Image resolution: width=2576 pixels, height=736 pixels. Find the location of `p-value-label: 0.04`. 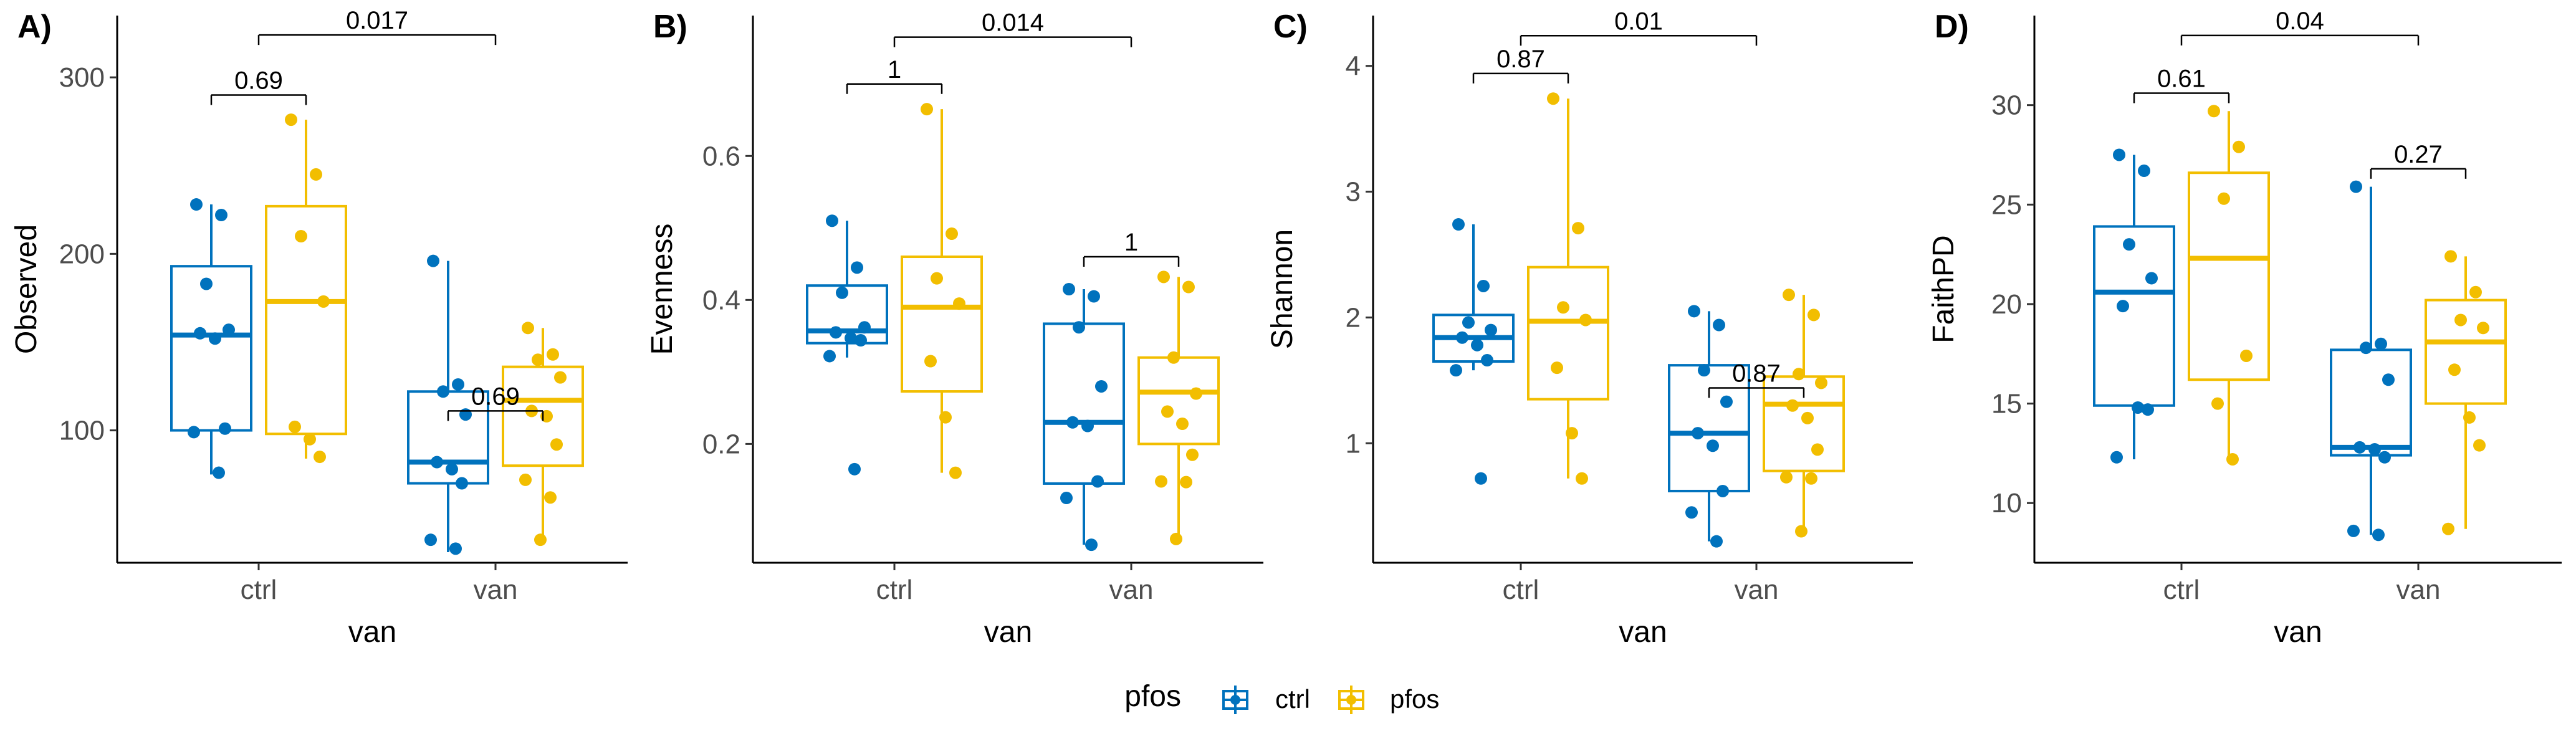

p-value-label: 0.04 is located at coordinates (2300, 21).